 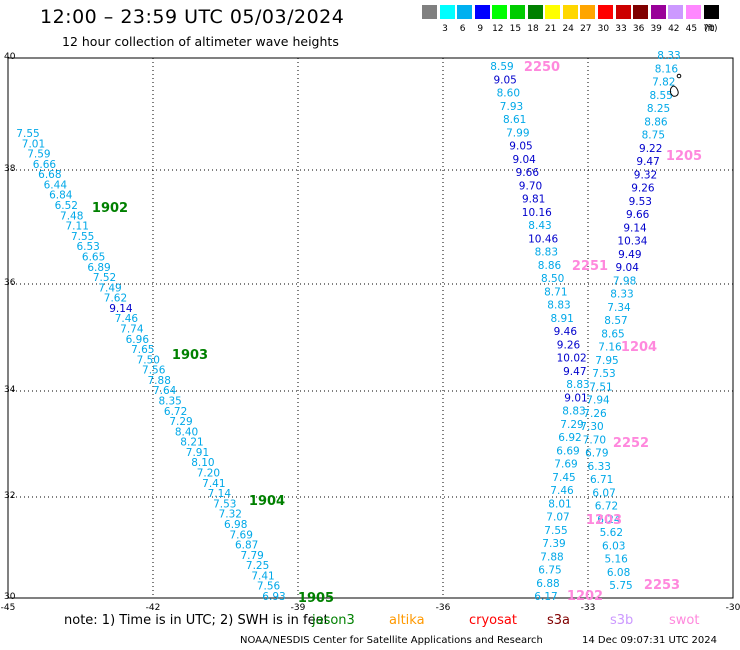 I want to click on wave-height-value: 7.74, so click(x=132, y=329).